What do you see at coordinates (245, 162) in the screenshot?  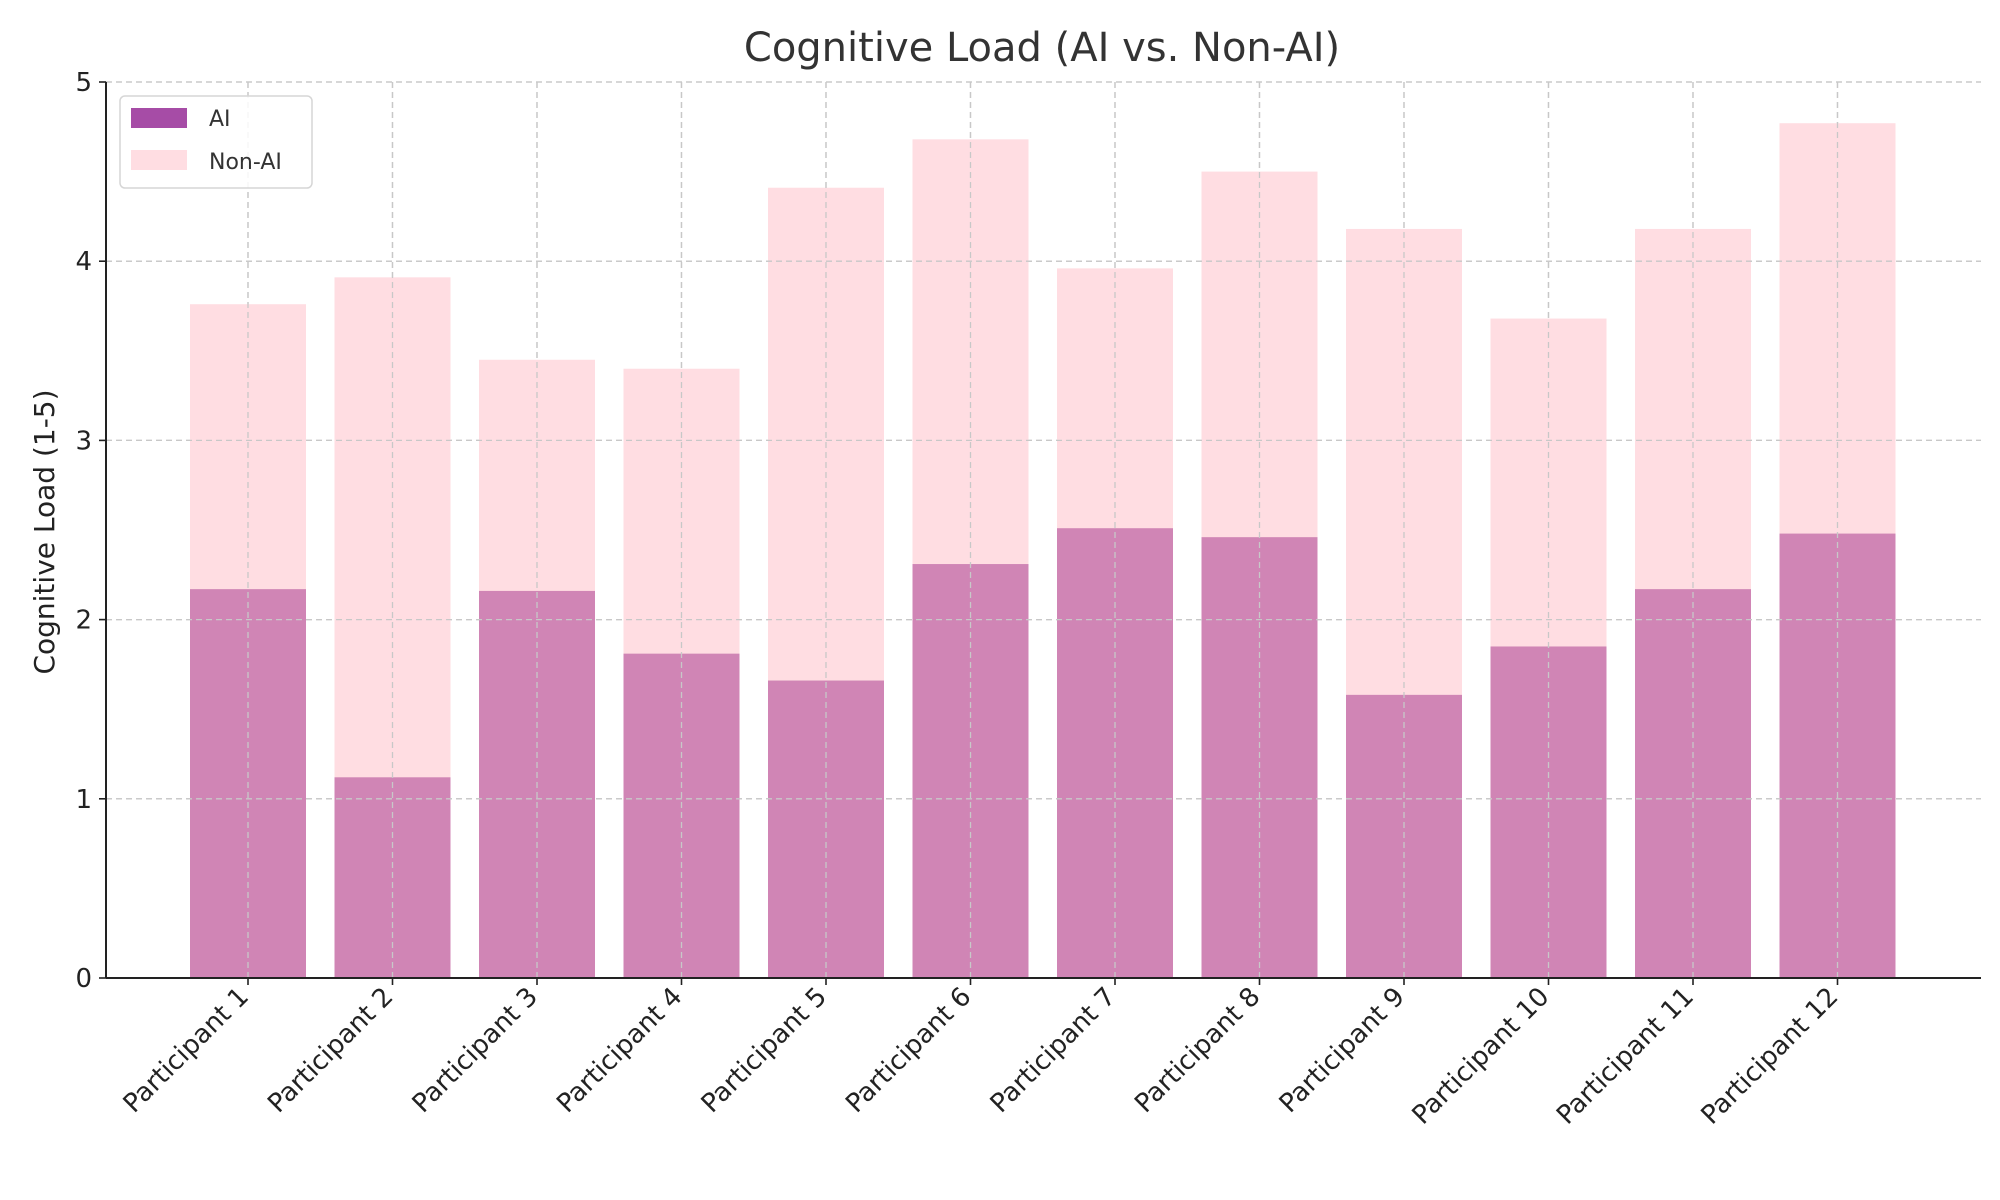 I see `legend-label-non-ai: Non-AI` at bounding box center [245, 162].